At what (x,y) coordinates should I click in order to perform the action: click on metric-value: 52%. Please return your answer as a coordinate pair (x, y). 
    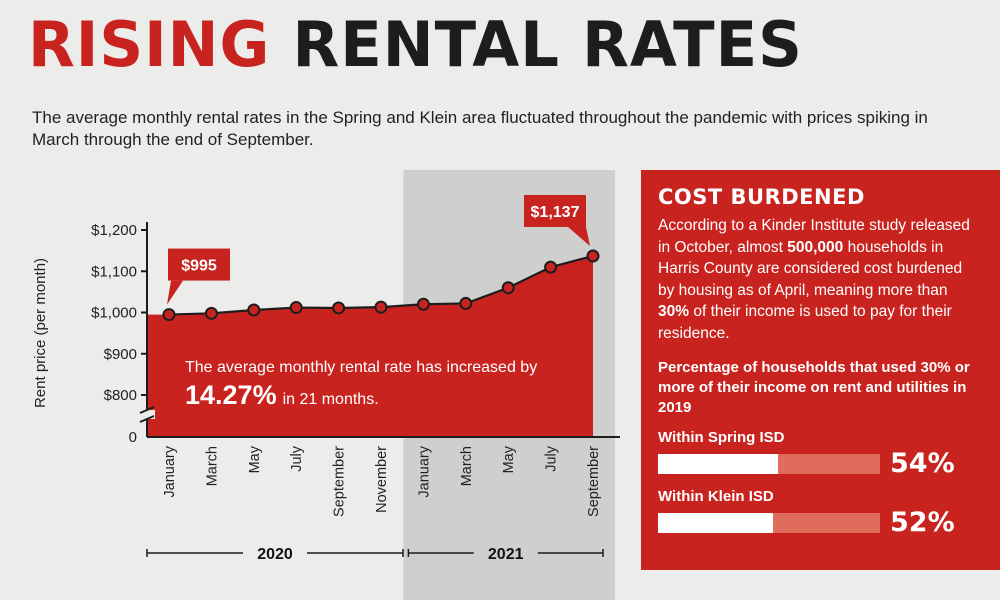
    Looking at the image, I should click on (922, 522).